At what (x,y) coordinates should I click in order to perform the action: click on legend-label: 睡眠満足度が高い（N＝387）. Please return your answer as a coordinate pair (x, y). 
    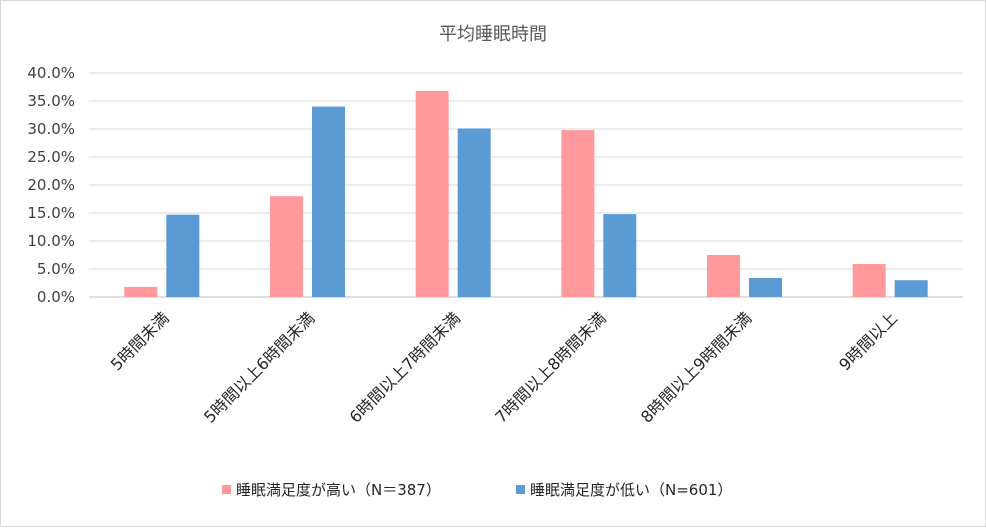
    Looking at the image, I should click on (338, 490).